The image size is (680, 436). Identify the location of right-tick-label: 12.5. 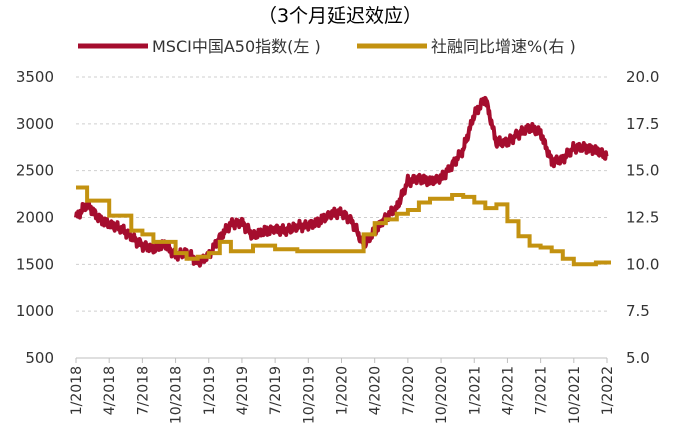
(642, 218).